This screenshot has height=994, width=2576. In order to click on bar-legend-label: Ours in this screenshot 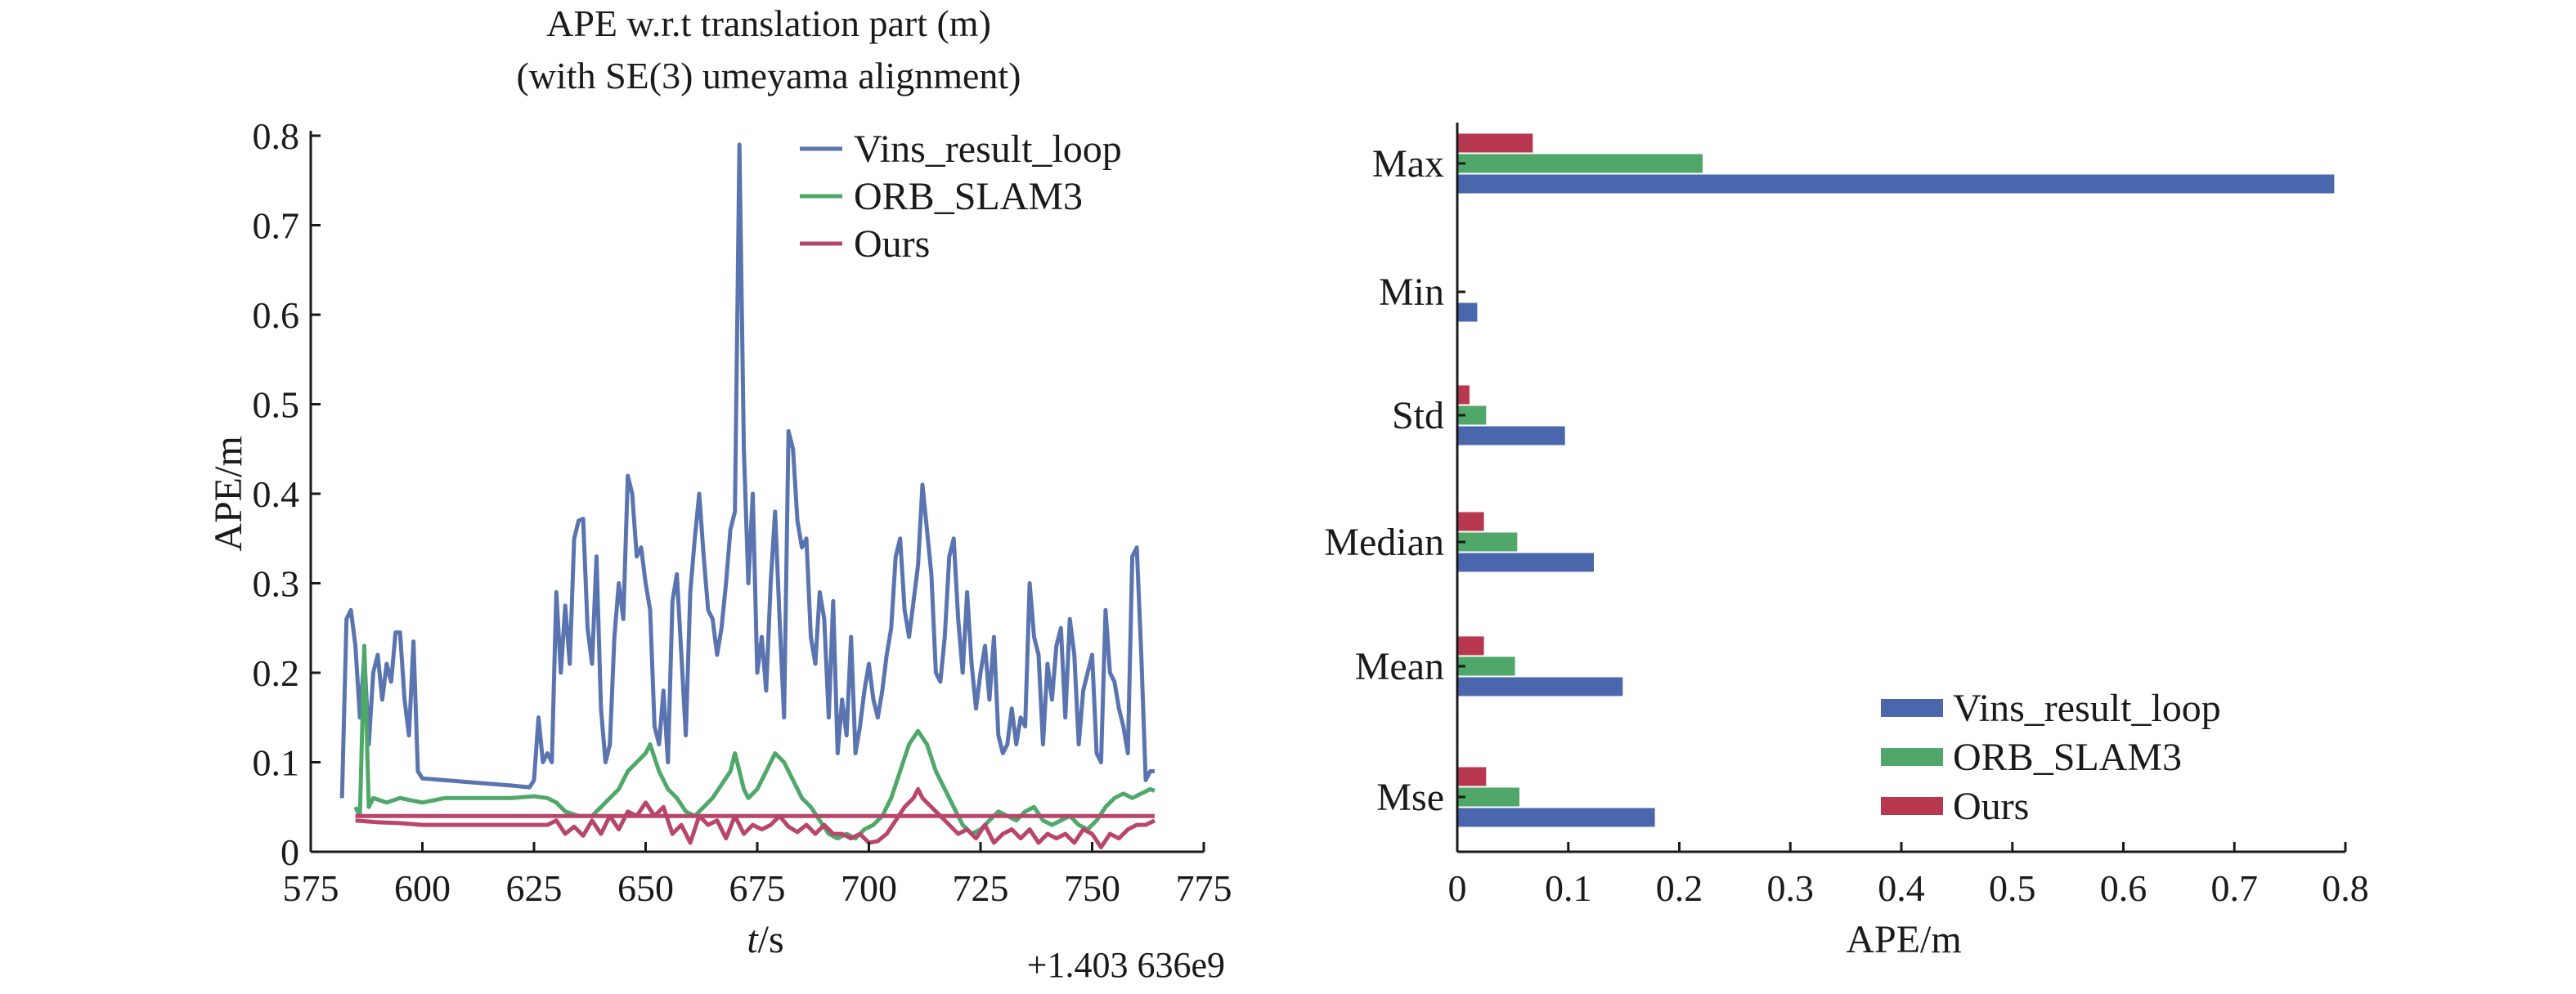, I will do `click(1991, 806)`.